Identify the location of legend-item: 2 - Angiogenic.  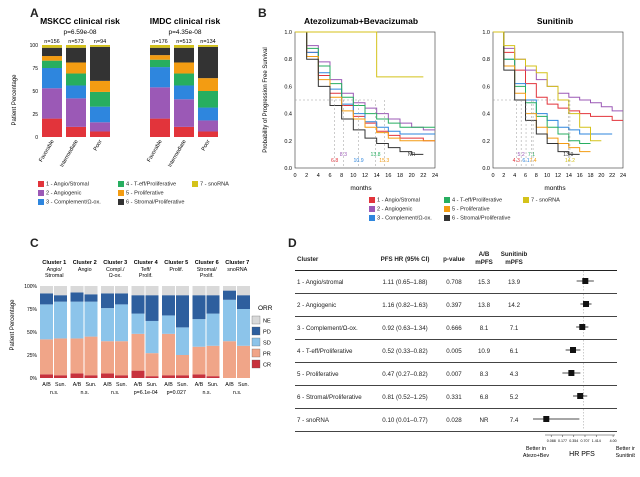
(59, 193).